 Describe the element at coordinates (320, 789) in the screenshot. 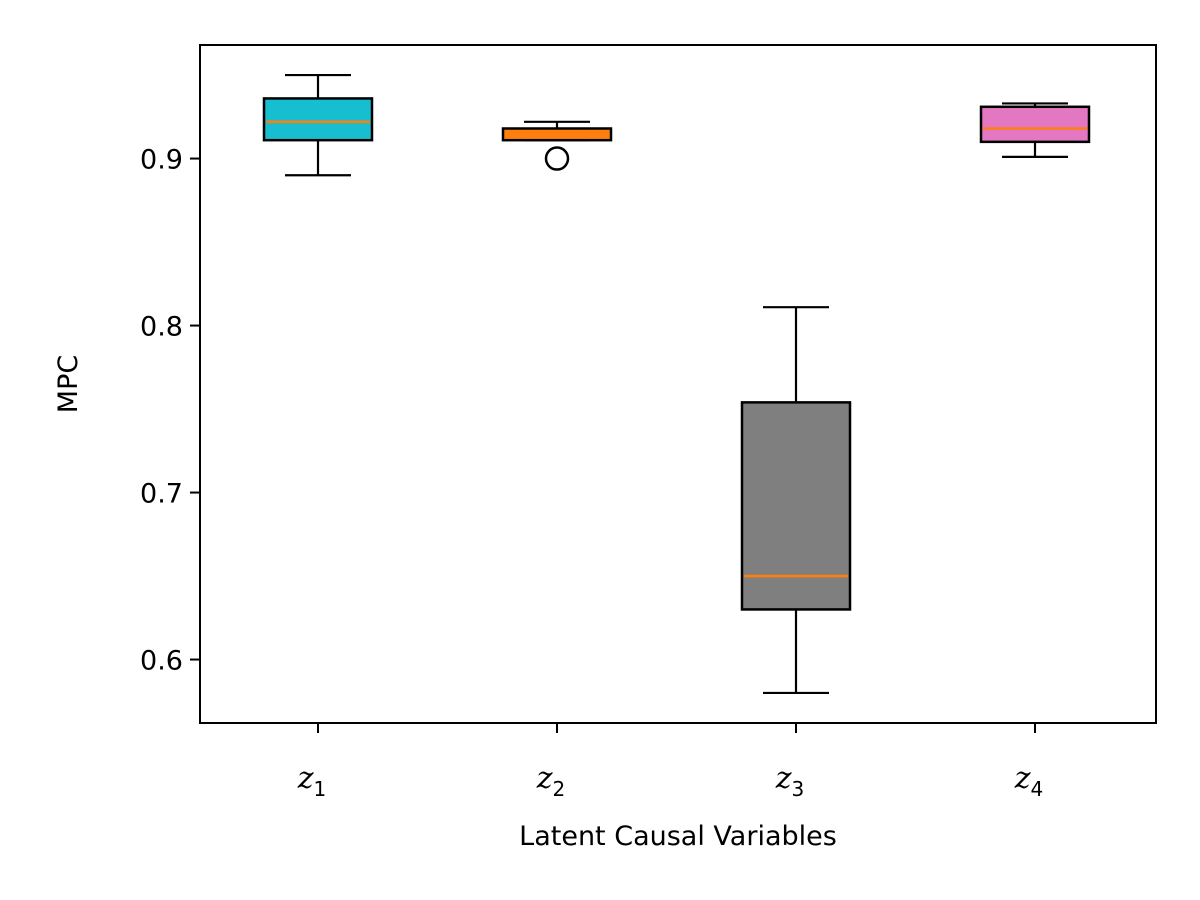

I see `x-tick-label-subscript: 1` at that location.